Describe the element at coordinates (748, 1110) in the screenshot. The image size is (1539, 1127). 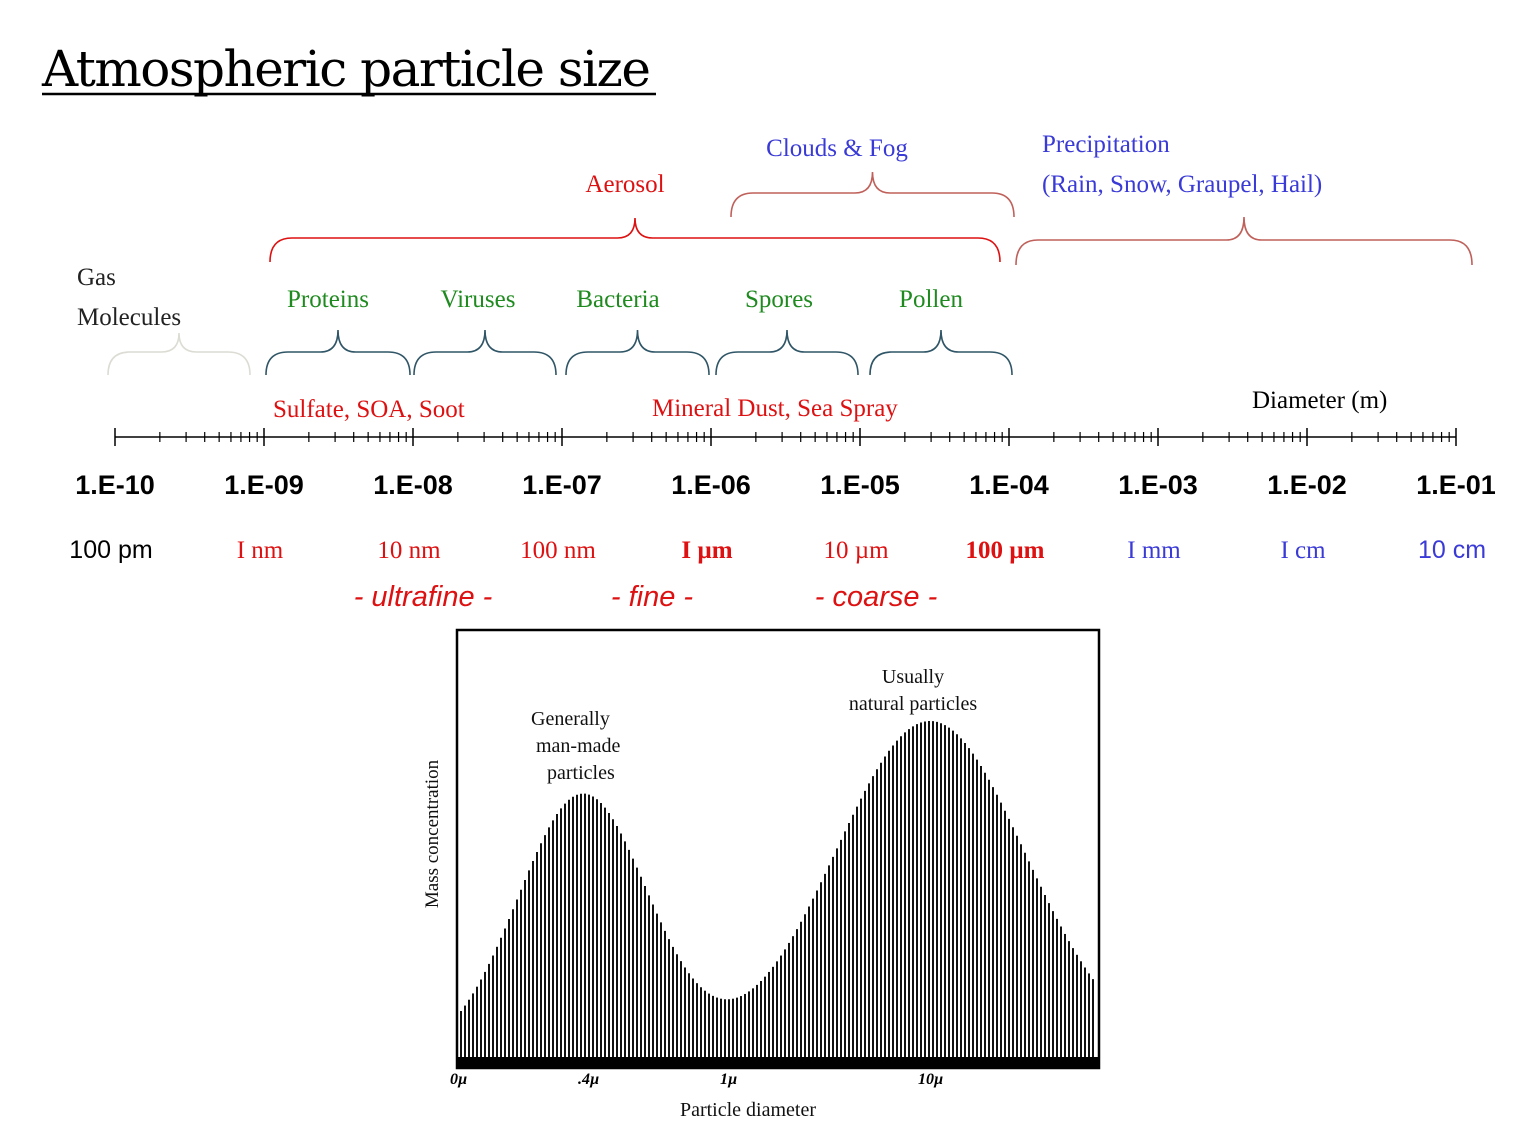
I see `chart-xlabel: Particle diameter` at that location.